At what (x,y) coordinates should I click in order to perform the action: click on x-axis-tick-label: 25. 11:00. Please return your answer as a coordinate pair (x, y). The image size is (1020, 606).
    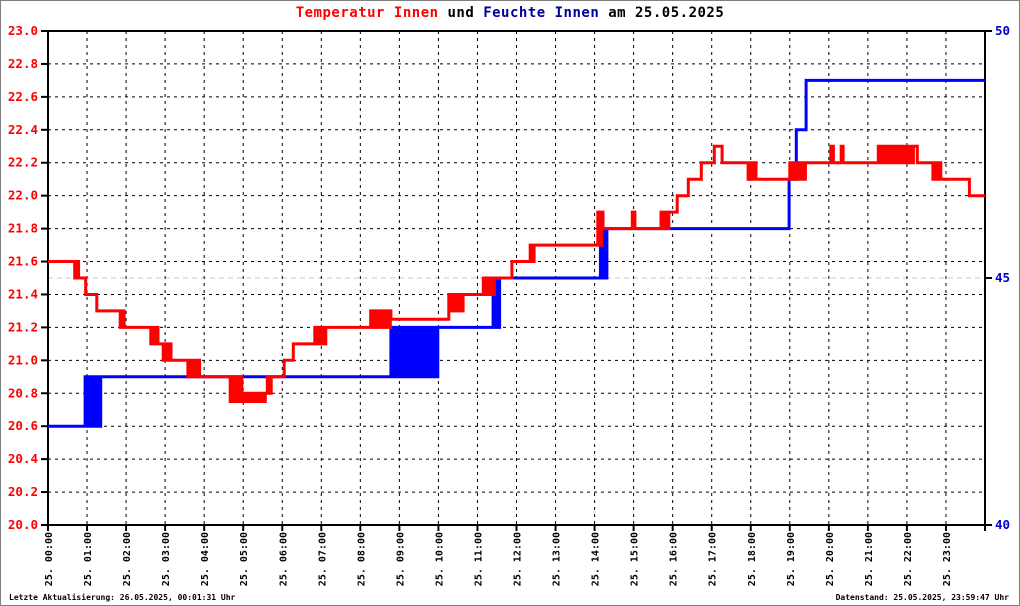
    Looking at the image, I should click on (478, 559).